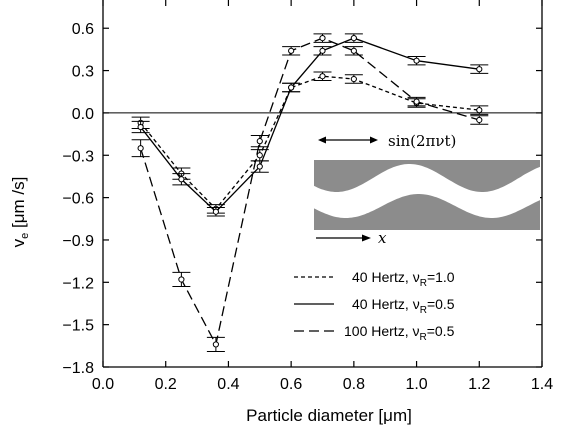  Describe the element at coordinates (403, 306) in the screenshot. I see `legend-label-40hz-nu05: 40 Hertz, νR=0.5` at that location.